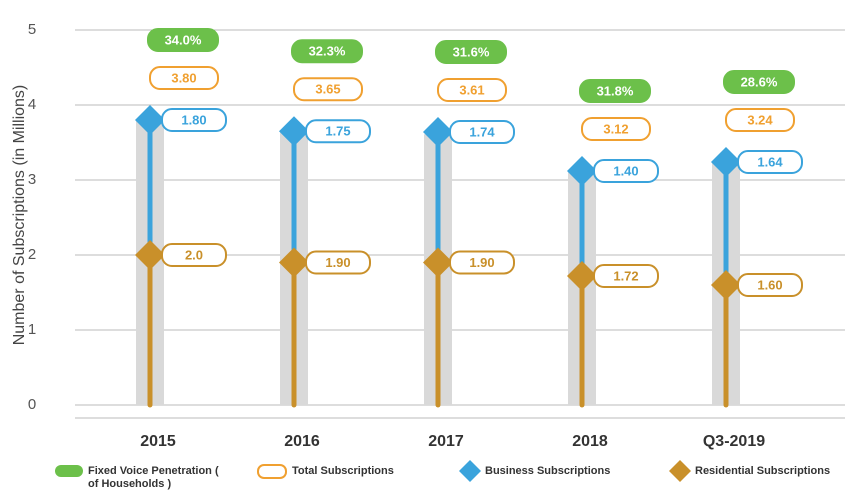 The width and height of the screenshot is (867, 499). What do you see at coordinates (32, 104) in the screenshot?
I see `y-tick-label: 4` at bounding box center [32, 104].